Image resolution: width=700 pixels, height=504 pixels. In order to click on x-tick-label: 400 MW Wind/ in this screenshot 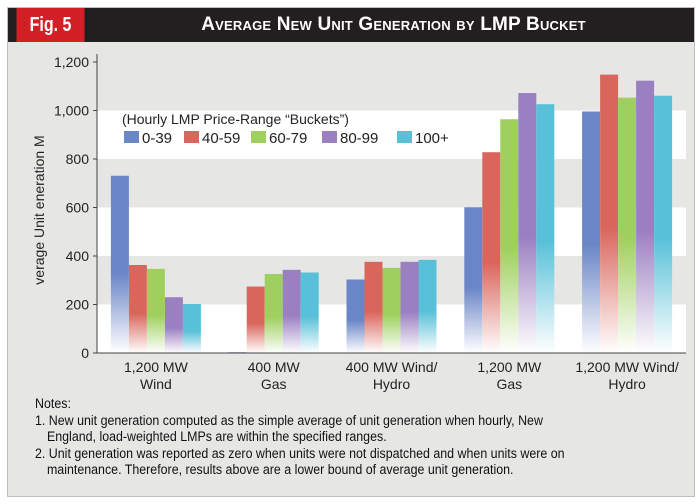, I will do `click(392, 367)`.